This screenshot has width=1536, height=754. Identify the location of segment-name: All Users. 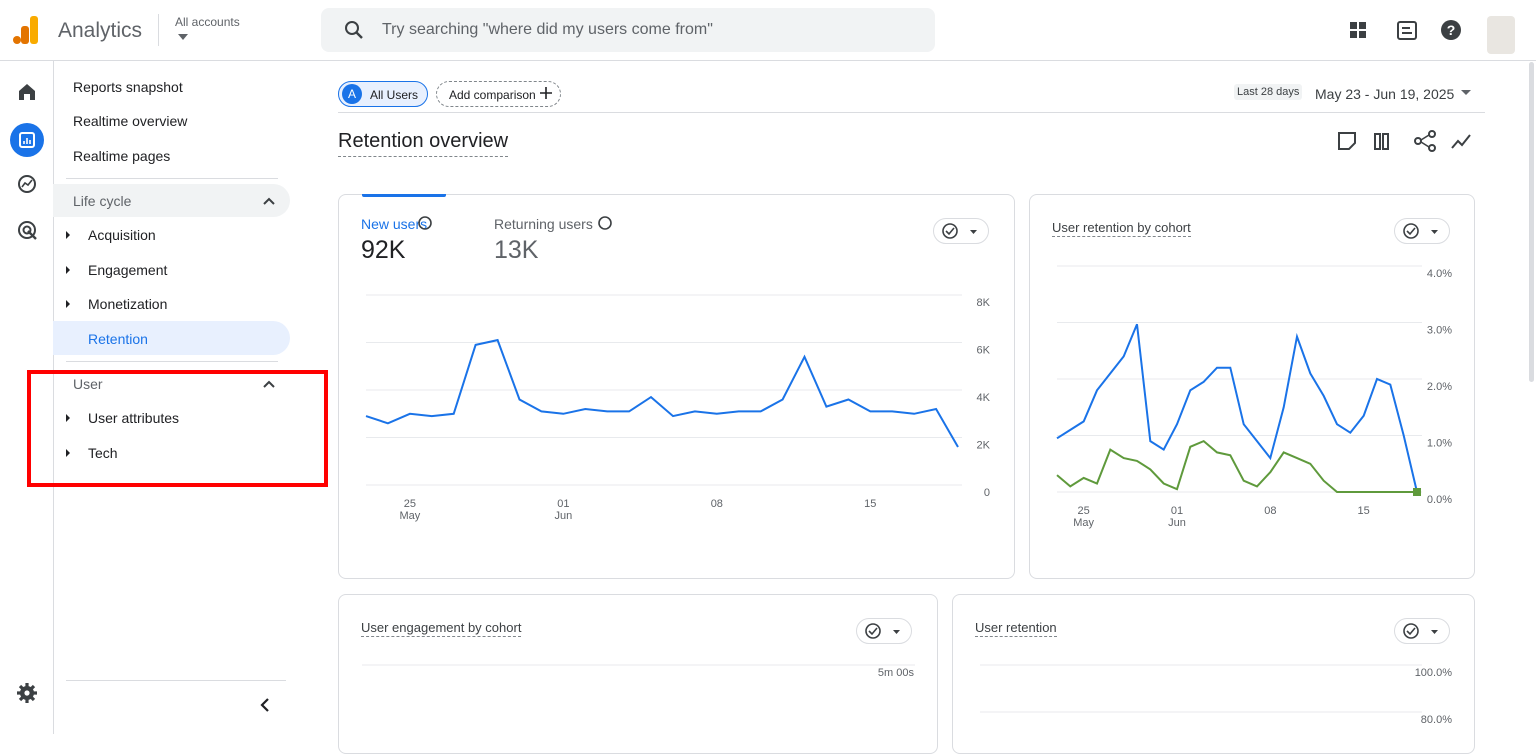
(394, 95).